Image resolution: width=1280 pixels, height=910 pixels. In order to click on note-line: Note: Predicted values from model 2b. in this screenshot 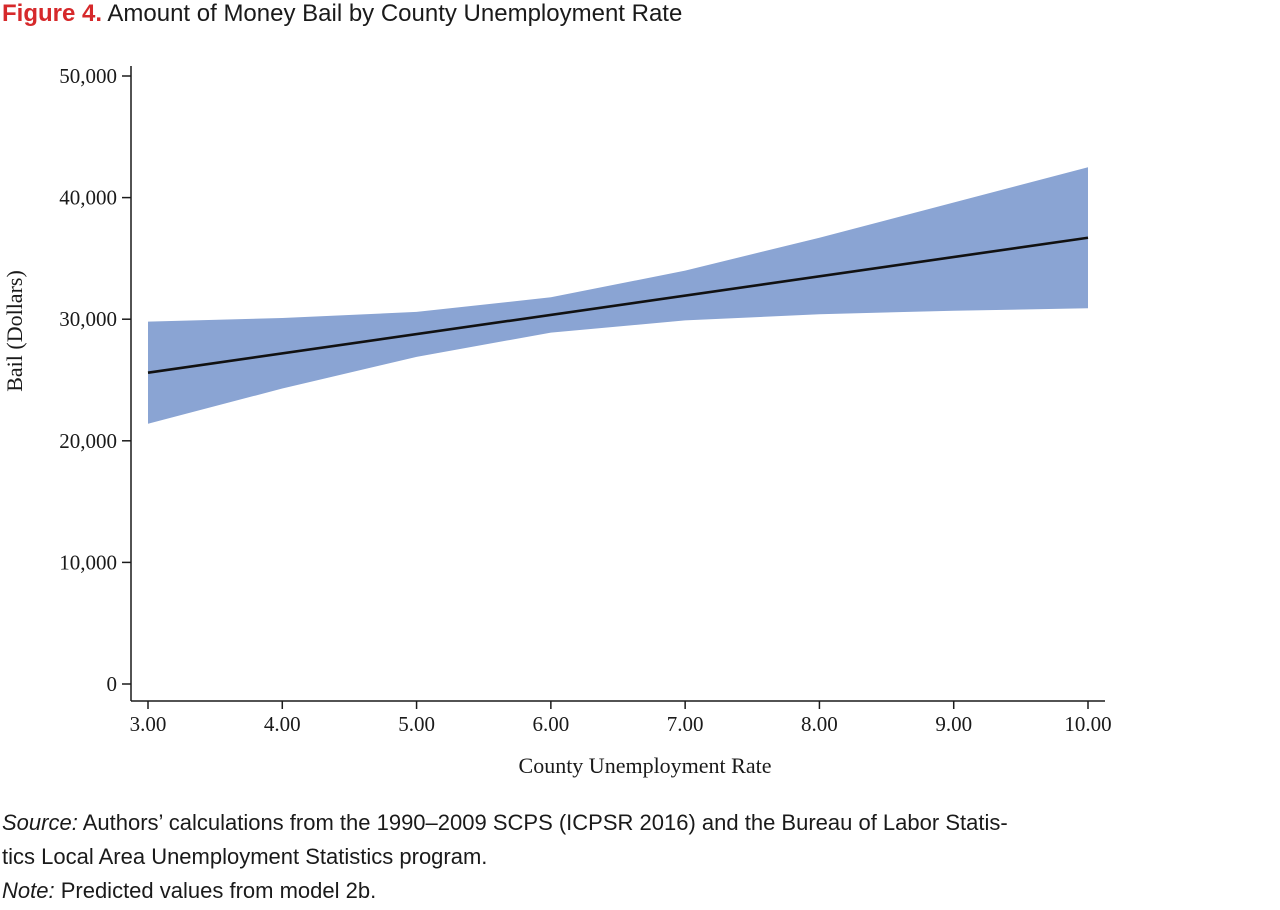, I will do `click(505, 891)`.